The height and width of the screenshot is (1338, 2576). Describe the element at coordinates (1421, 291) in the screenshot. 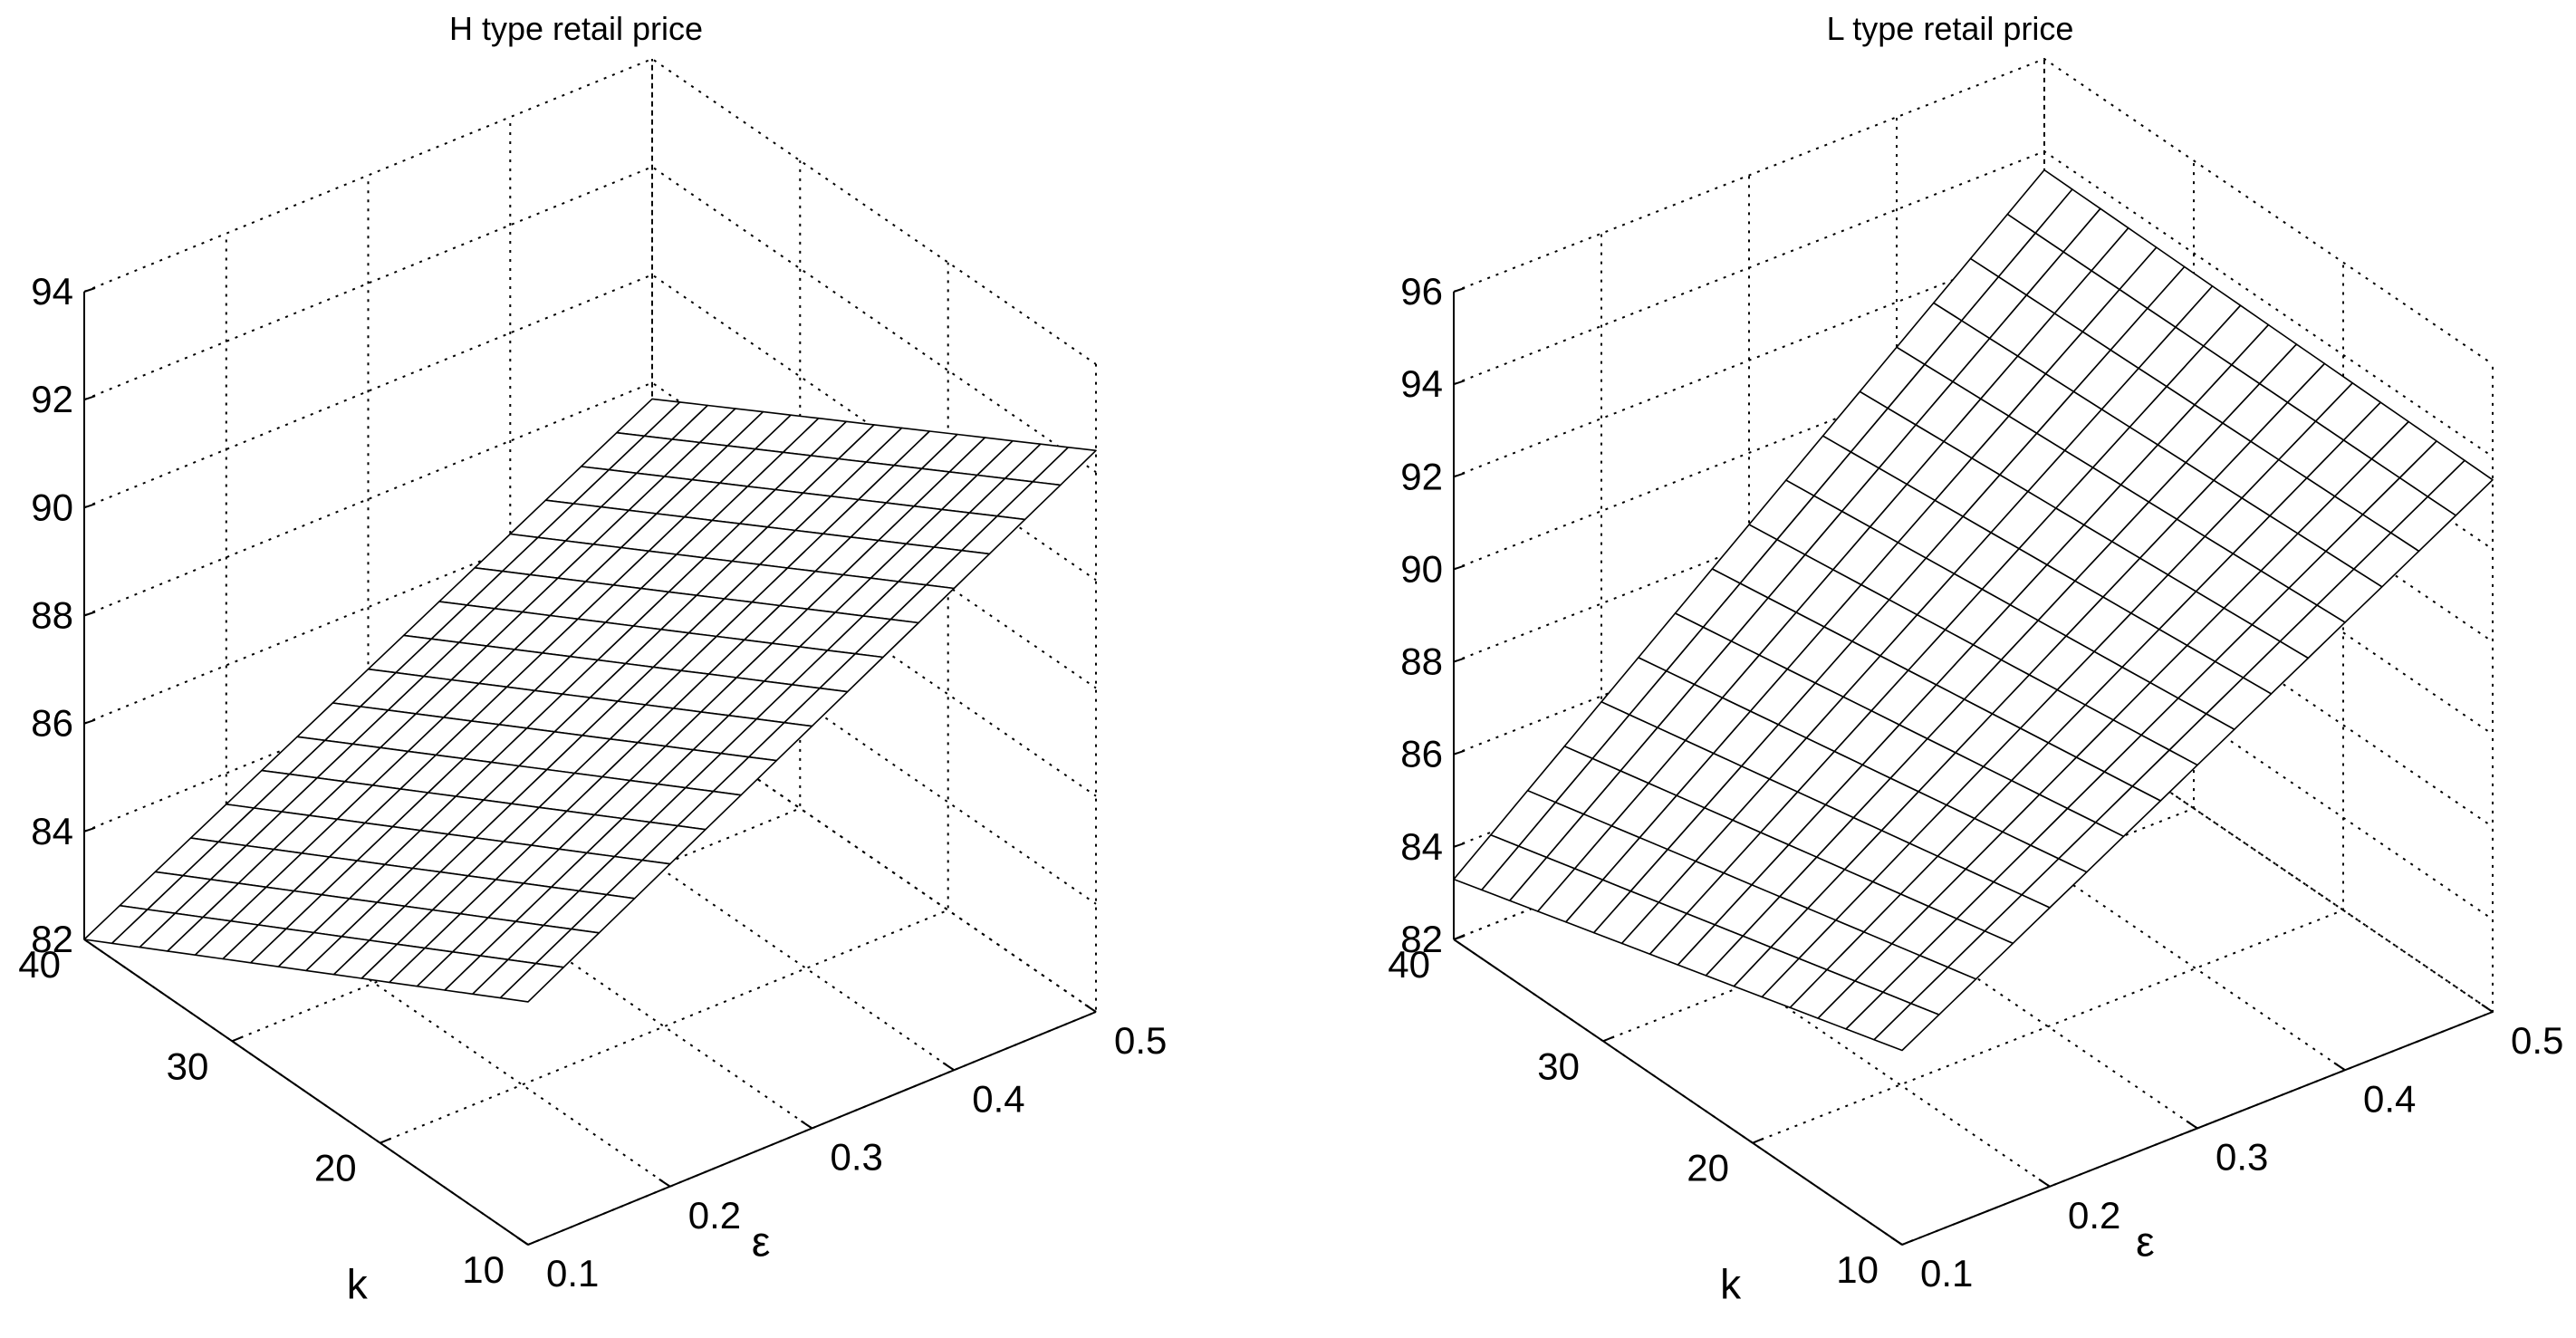

I see `z-tick-label: 96` at that location.